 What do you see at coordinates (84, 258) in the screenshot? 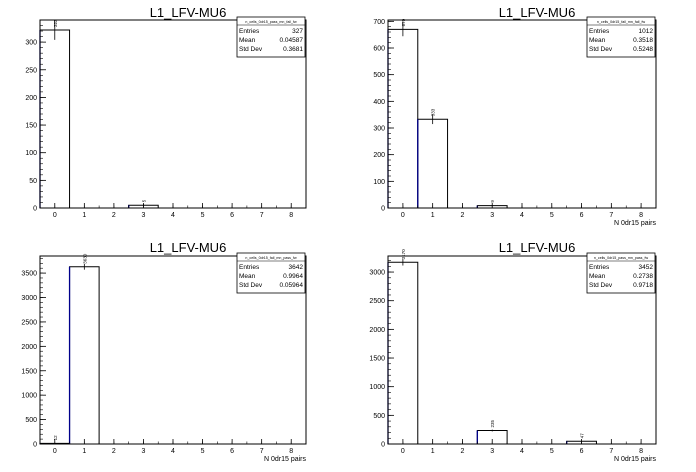
I see `bin-count-label: 3630` at bounding box center [84, 258].